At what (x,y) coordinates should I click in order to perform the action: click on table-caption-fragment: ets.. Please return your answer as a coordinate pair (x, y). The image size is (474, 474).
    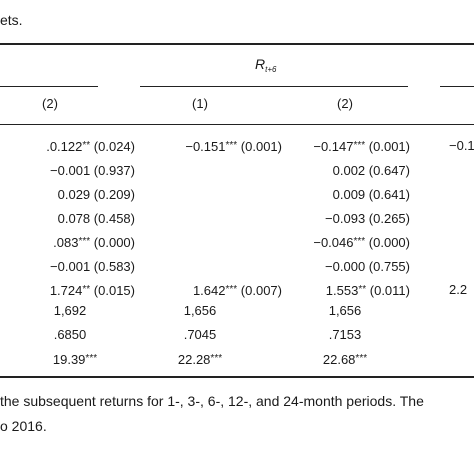
    Looking at the image, I should click on (11, 20).